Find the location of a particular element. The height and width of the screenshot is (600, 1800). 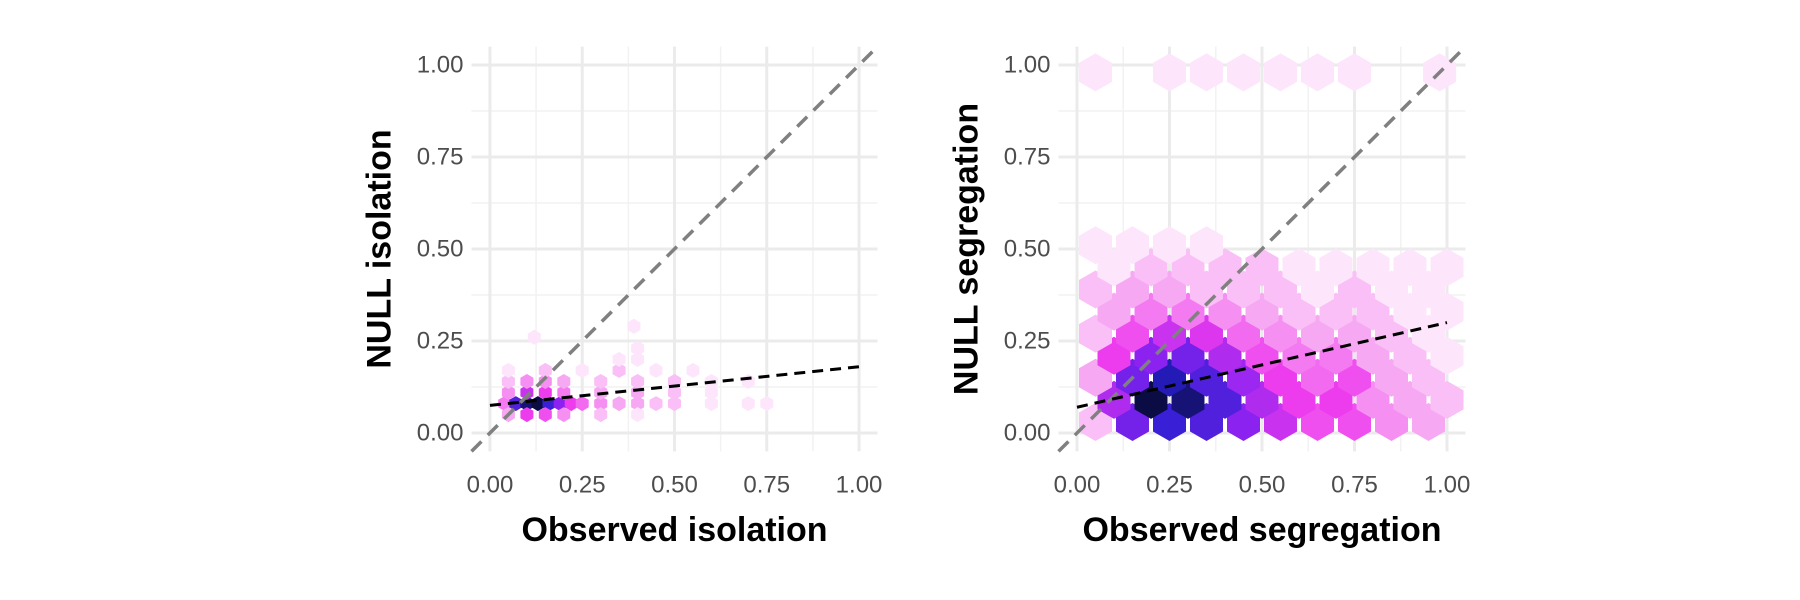

x-axis-title: Observed segregation is located at coordinates (1261, 530).